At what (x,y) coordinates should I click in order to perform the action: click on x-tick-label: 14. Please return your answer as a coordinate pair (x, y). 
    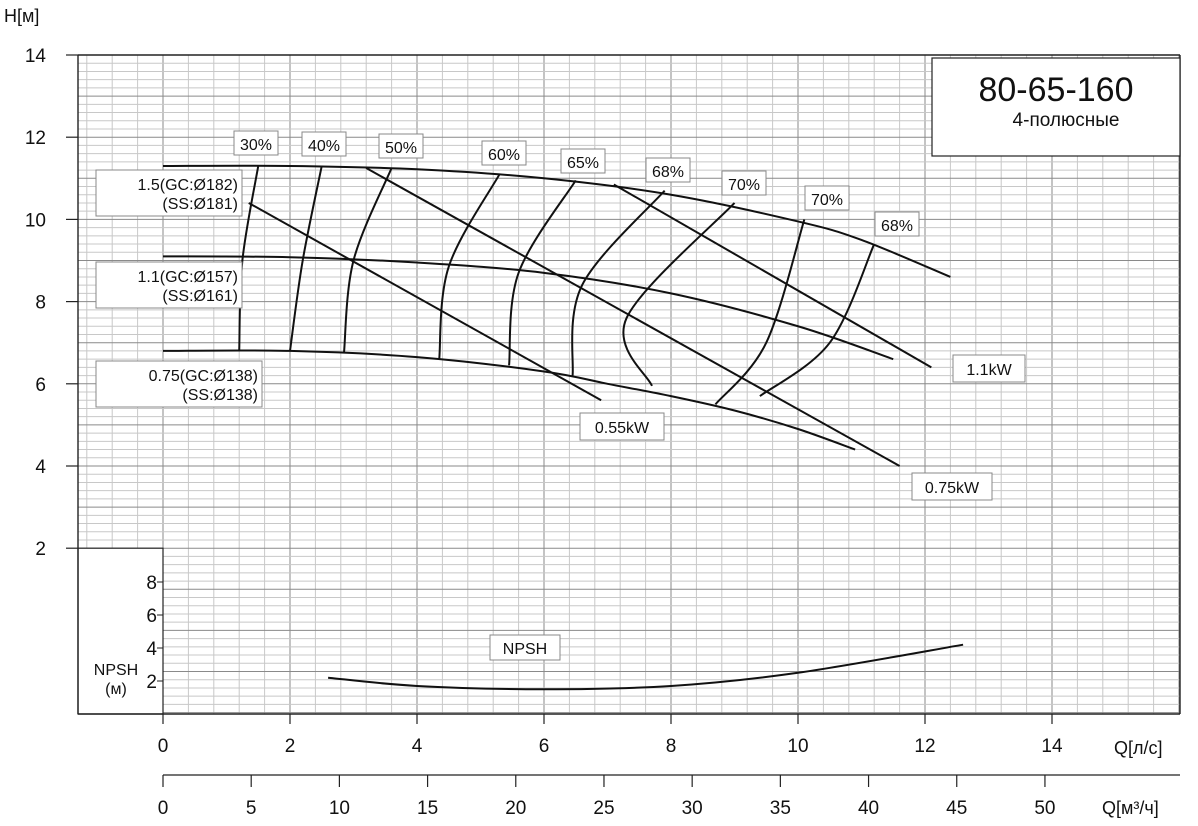
    Looking at the image, I should click on (1052, 746).